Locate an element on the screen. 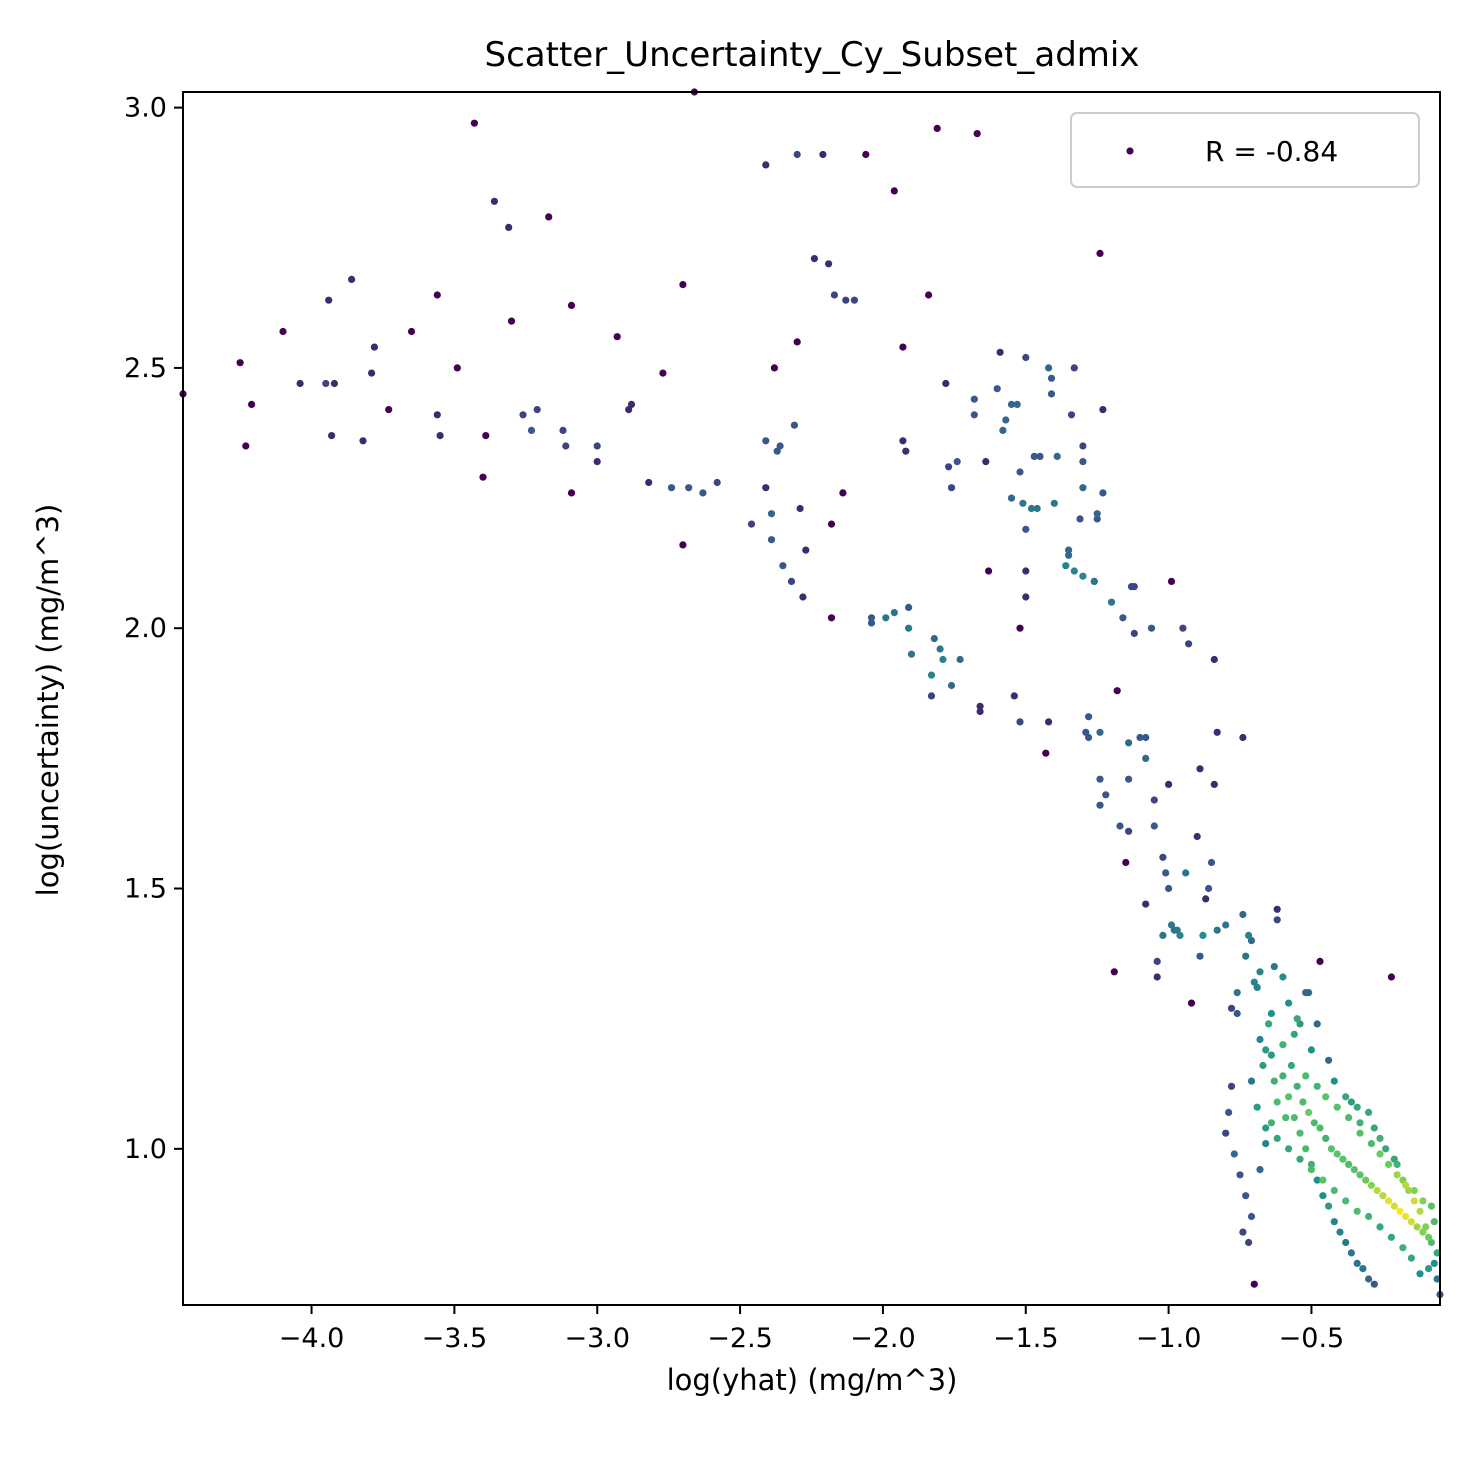 The image size is (1470, 1466). legend-box is located at coordinates (1245, 150).